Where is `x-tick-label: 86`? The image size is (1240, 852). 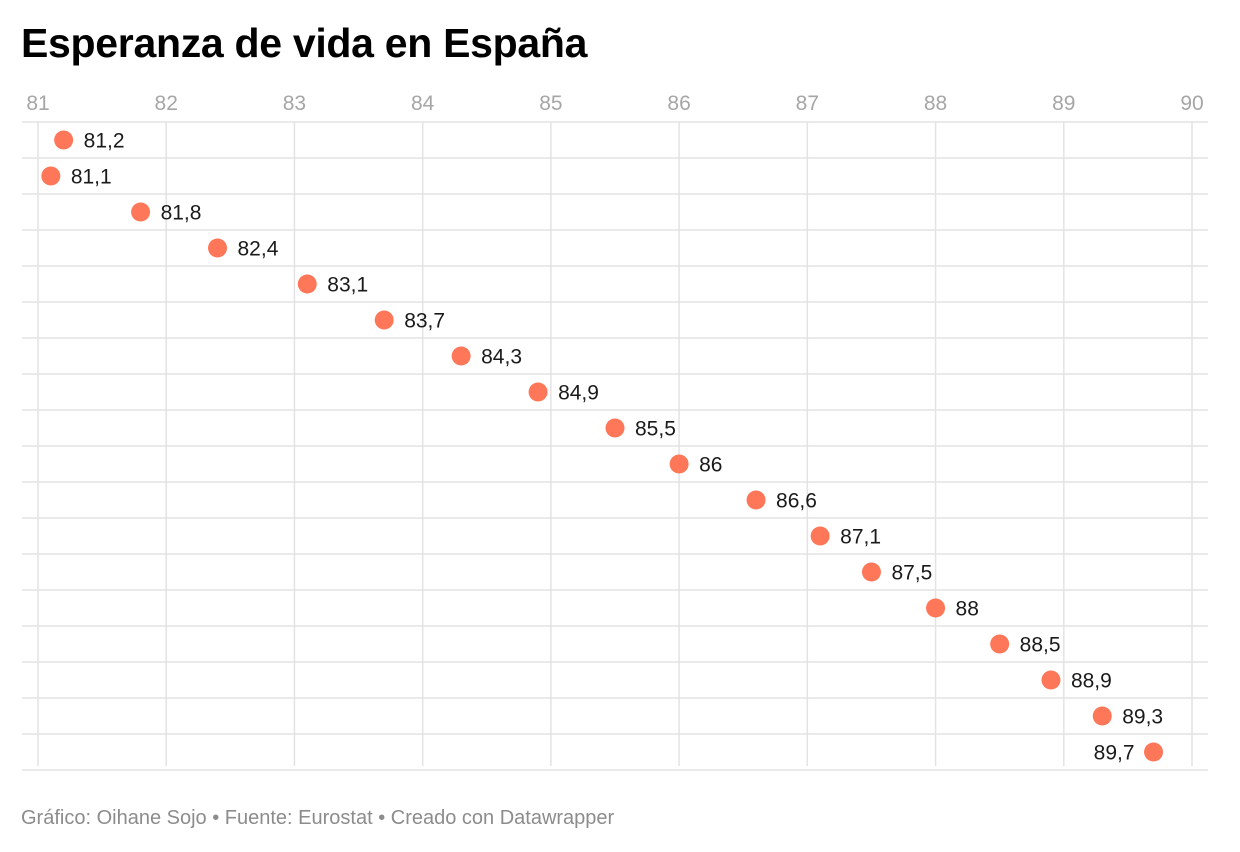 x-tick-label: 86 is located at coordinates (678, 103).